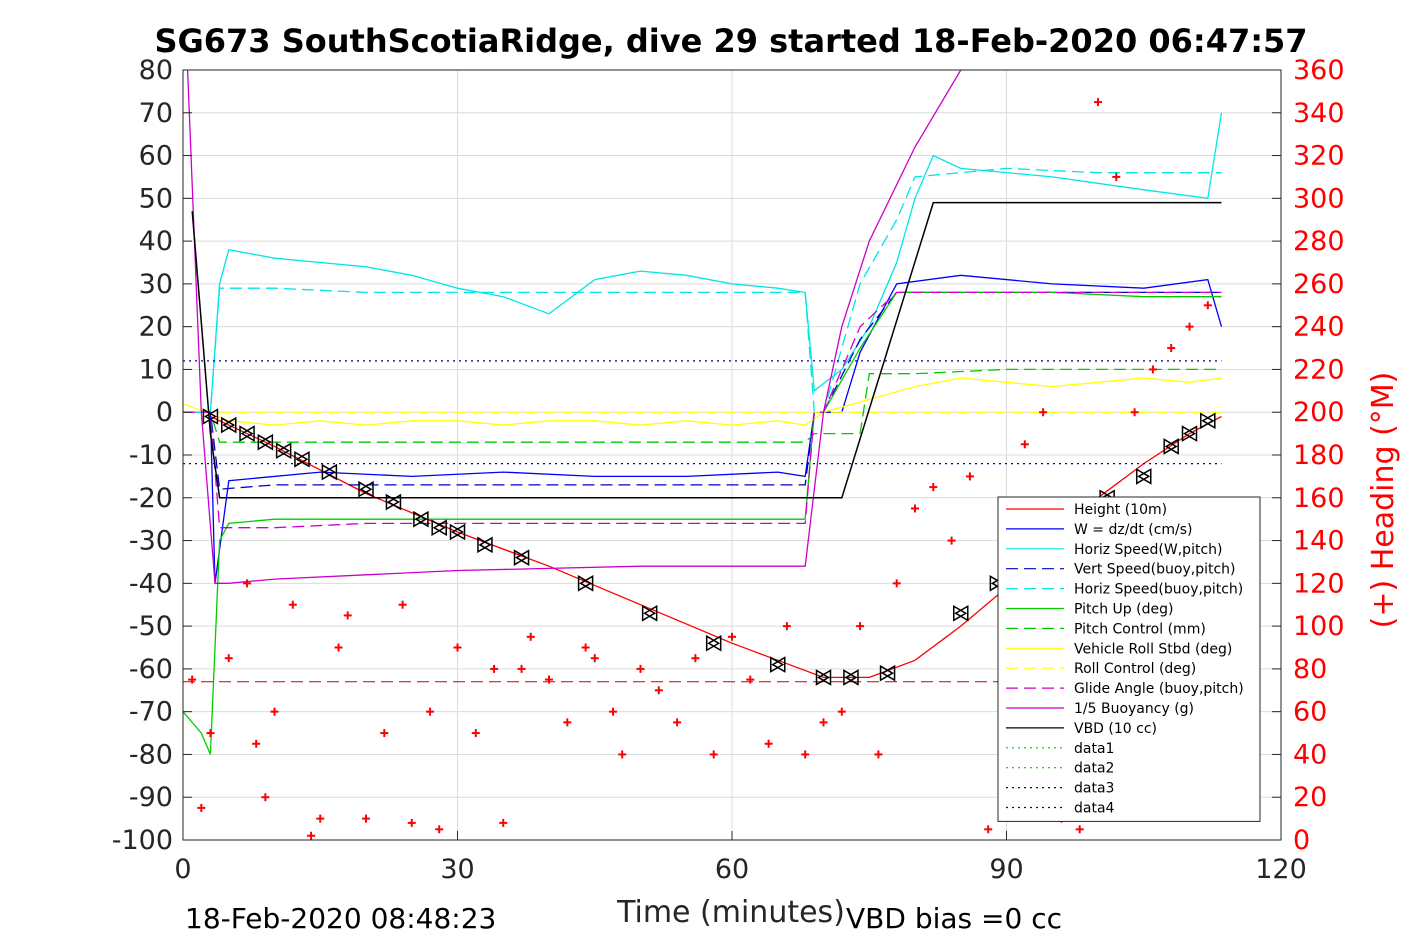 The image size is (1417, 945). I want to click on x-axis-label: Time (minutes), so click(730, 912).